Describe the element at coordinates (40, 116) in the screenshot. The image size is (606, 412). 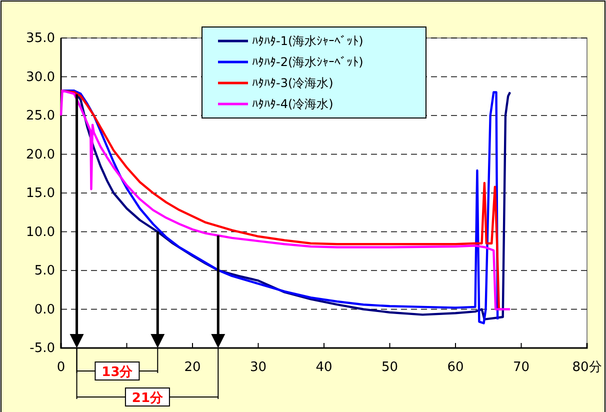
I see `y-tick-label: 25.0` at that location.